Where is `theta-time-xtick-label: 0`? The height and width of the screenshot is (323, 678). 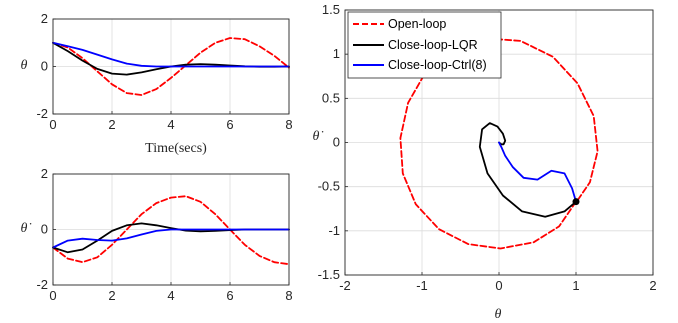
theta-time-xtick-label: 0 is located at coordinates (52, 124).